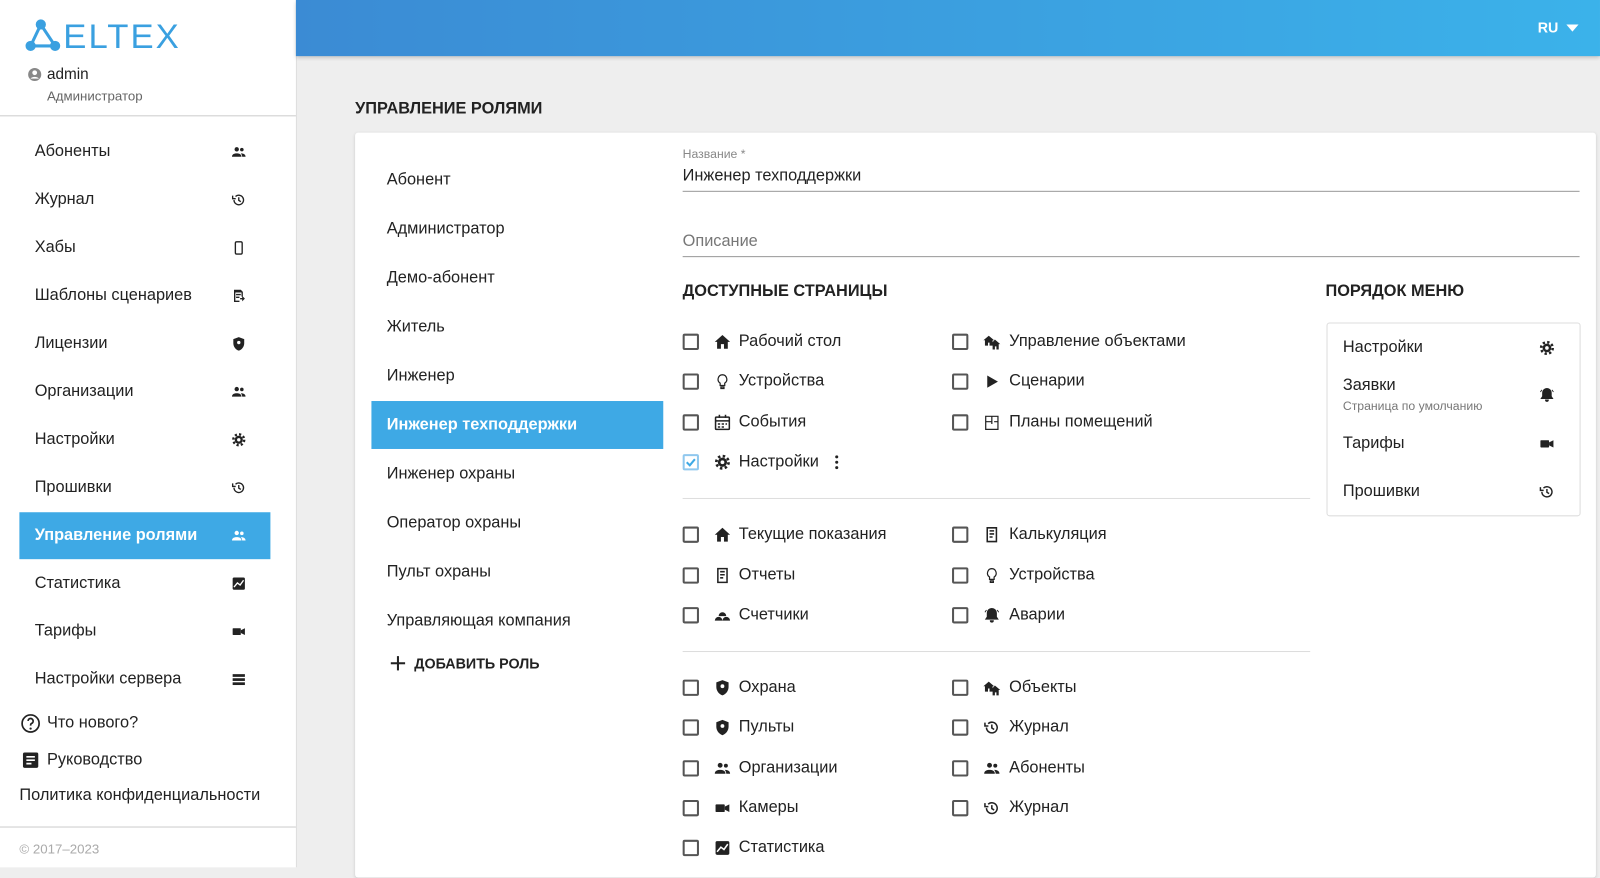 This screenshot has height=878, width=1600. I want to click on role-item: Администратор, so click(445, 229).